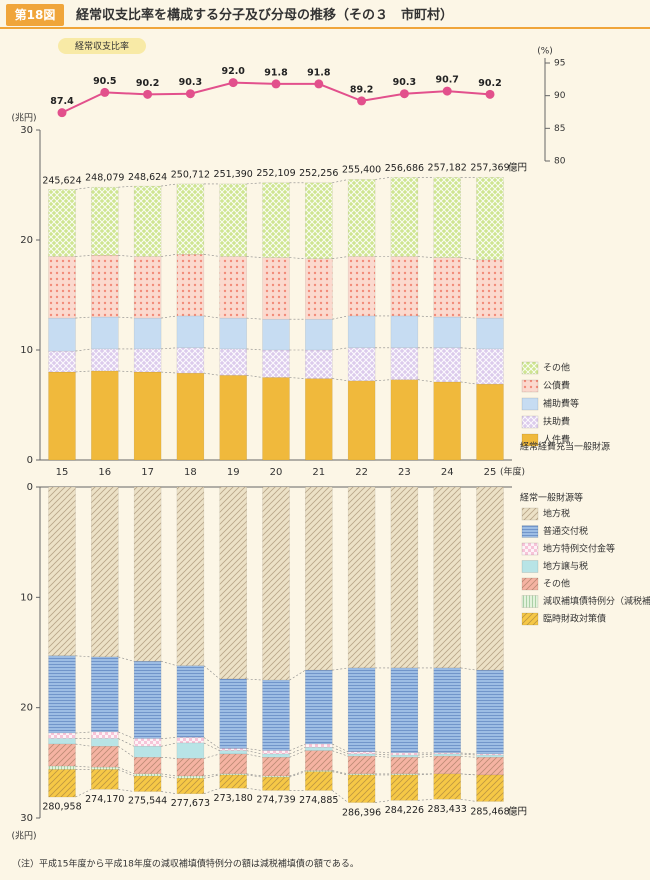  Describe the element at coordinates (517, 811) in the screenshot. I see `total-unit: 億円` at that location.